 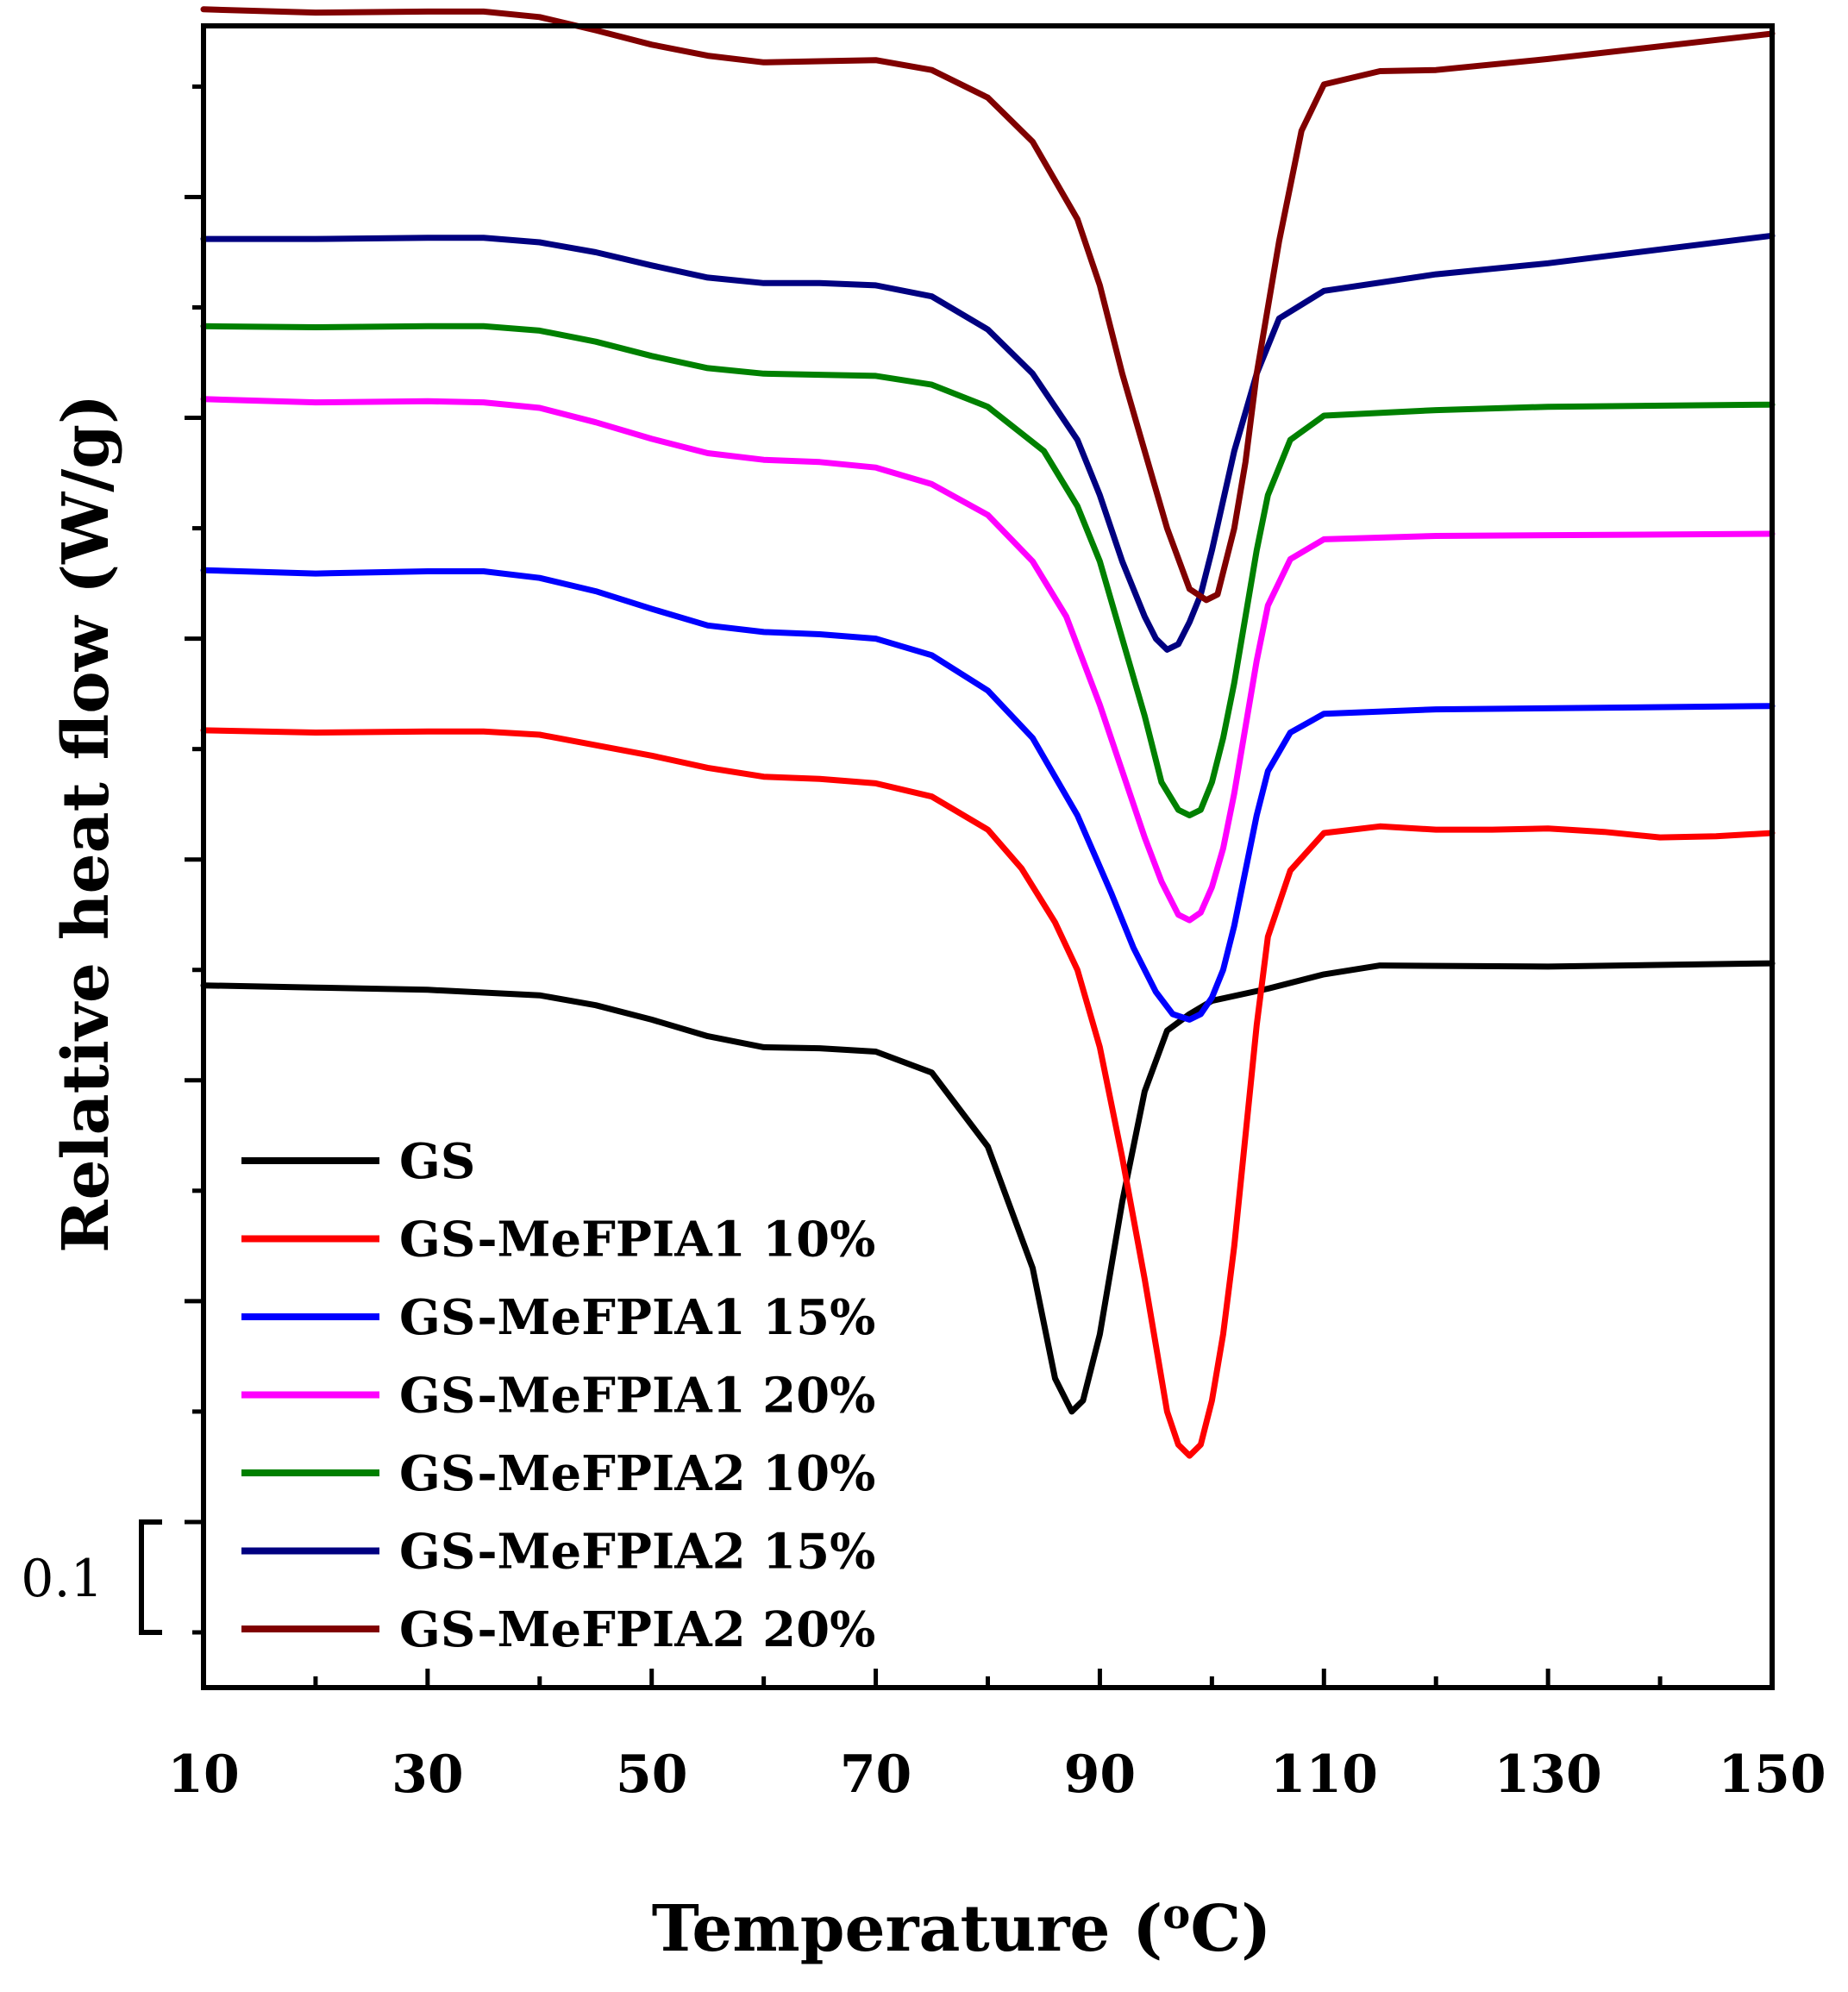 What do you see at coordinates (203, 1775) in the screenshot?
I see `x-tick-label: 10` at bounding box center [203, 1775].